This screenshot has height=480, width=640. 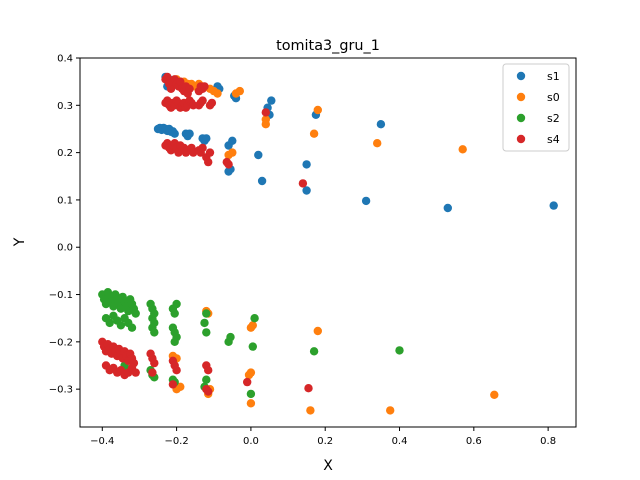 I want to click on legend-label-s1: s1, so click(x=553, y=76).